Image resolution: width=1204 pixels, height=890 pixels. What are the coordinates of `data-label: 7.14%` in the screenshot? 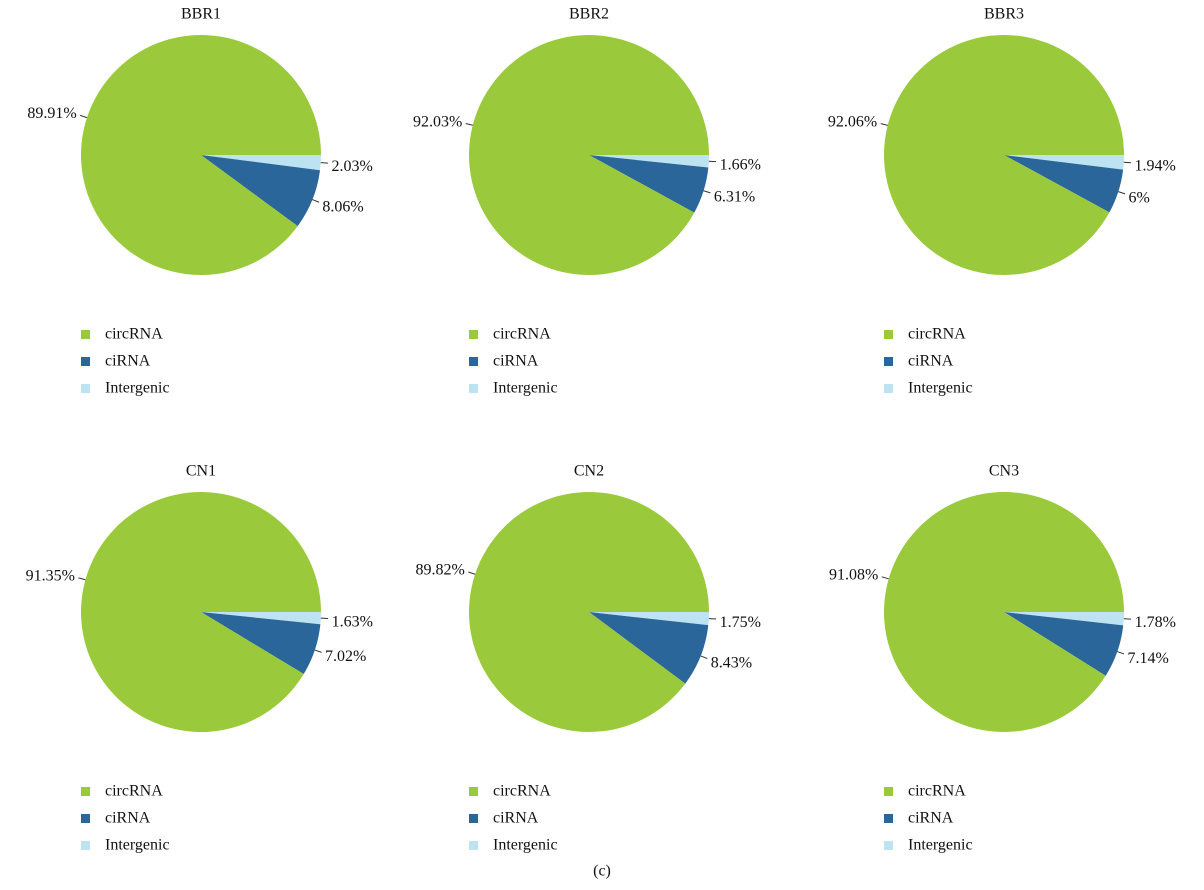 It's located at (1147, 658).